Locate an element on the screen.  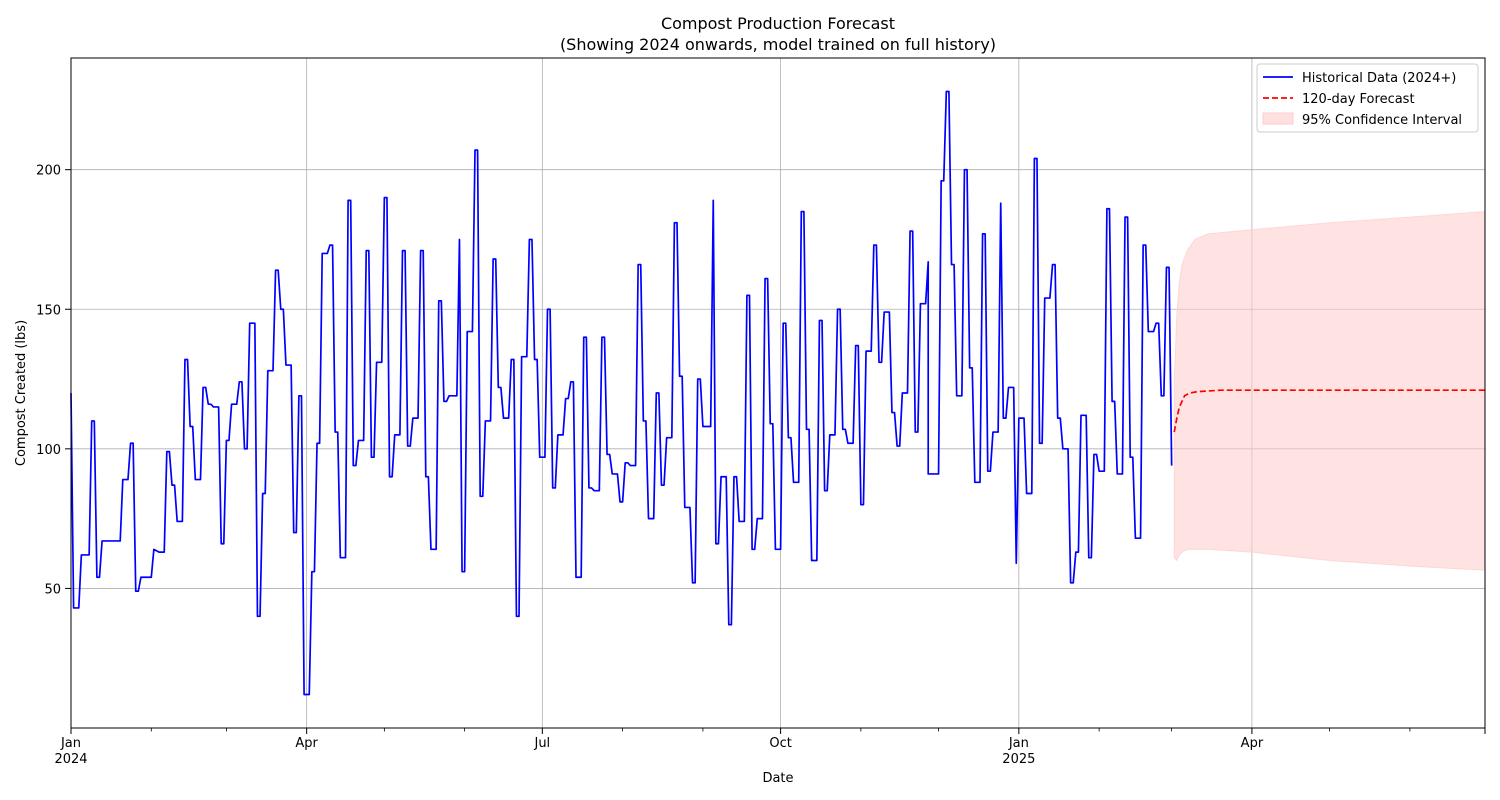
y-axis-label: Compost Created (lbs) is located at coordinates (21, 393).